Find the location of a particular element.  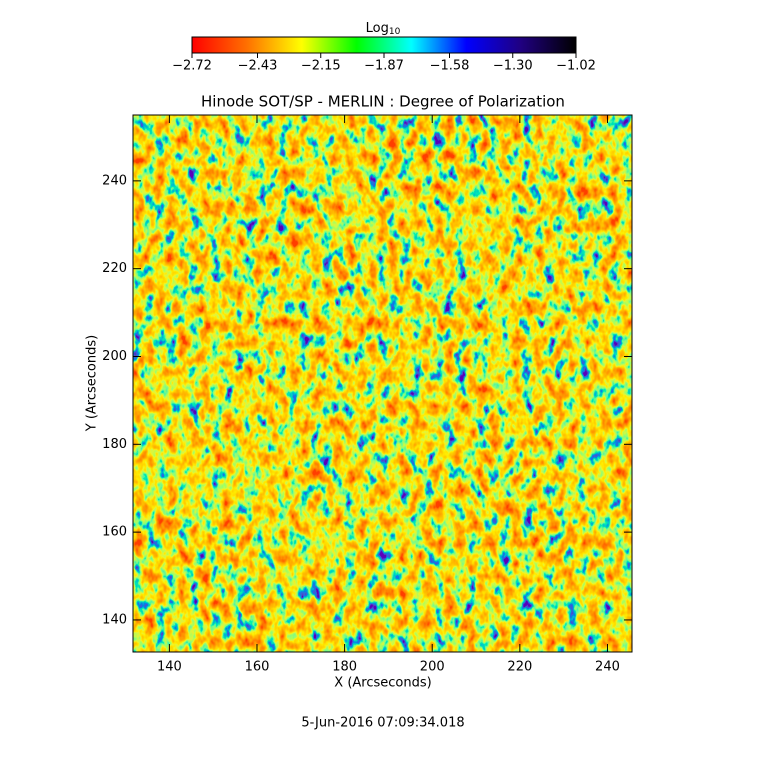

colorbar-tick-label: −2.43 is located at coordinates (258, 66).